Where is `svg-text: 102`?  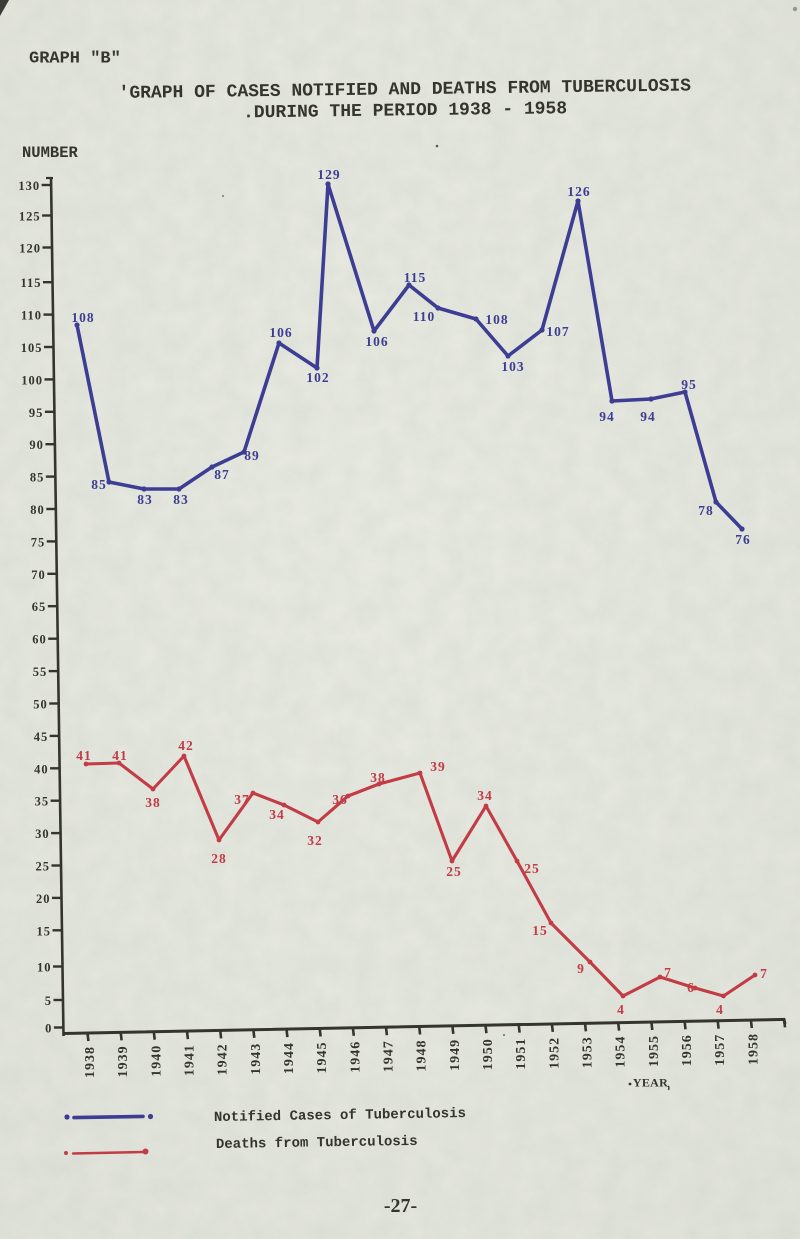 svg-text: 102 is located at coordinates (317, 377).